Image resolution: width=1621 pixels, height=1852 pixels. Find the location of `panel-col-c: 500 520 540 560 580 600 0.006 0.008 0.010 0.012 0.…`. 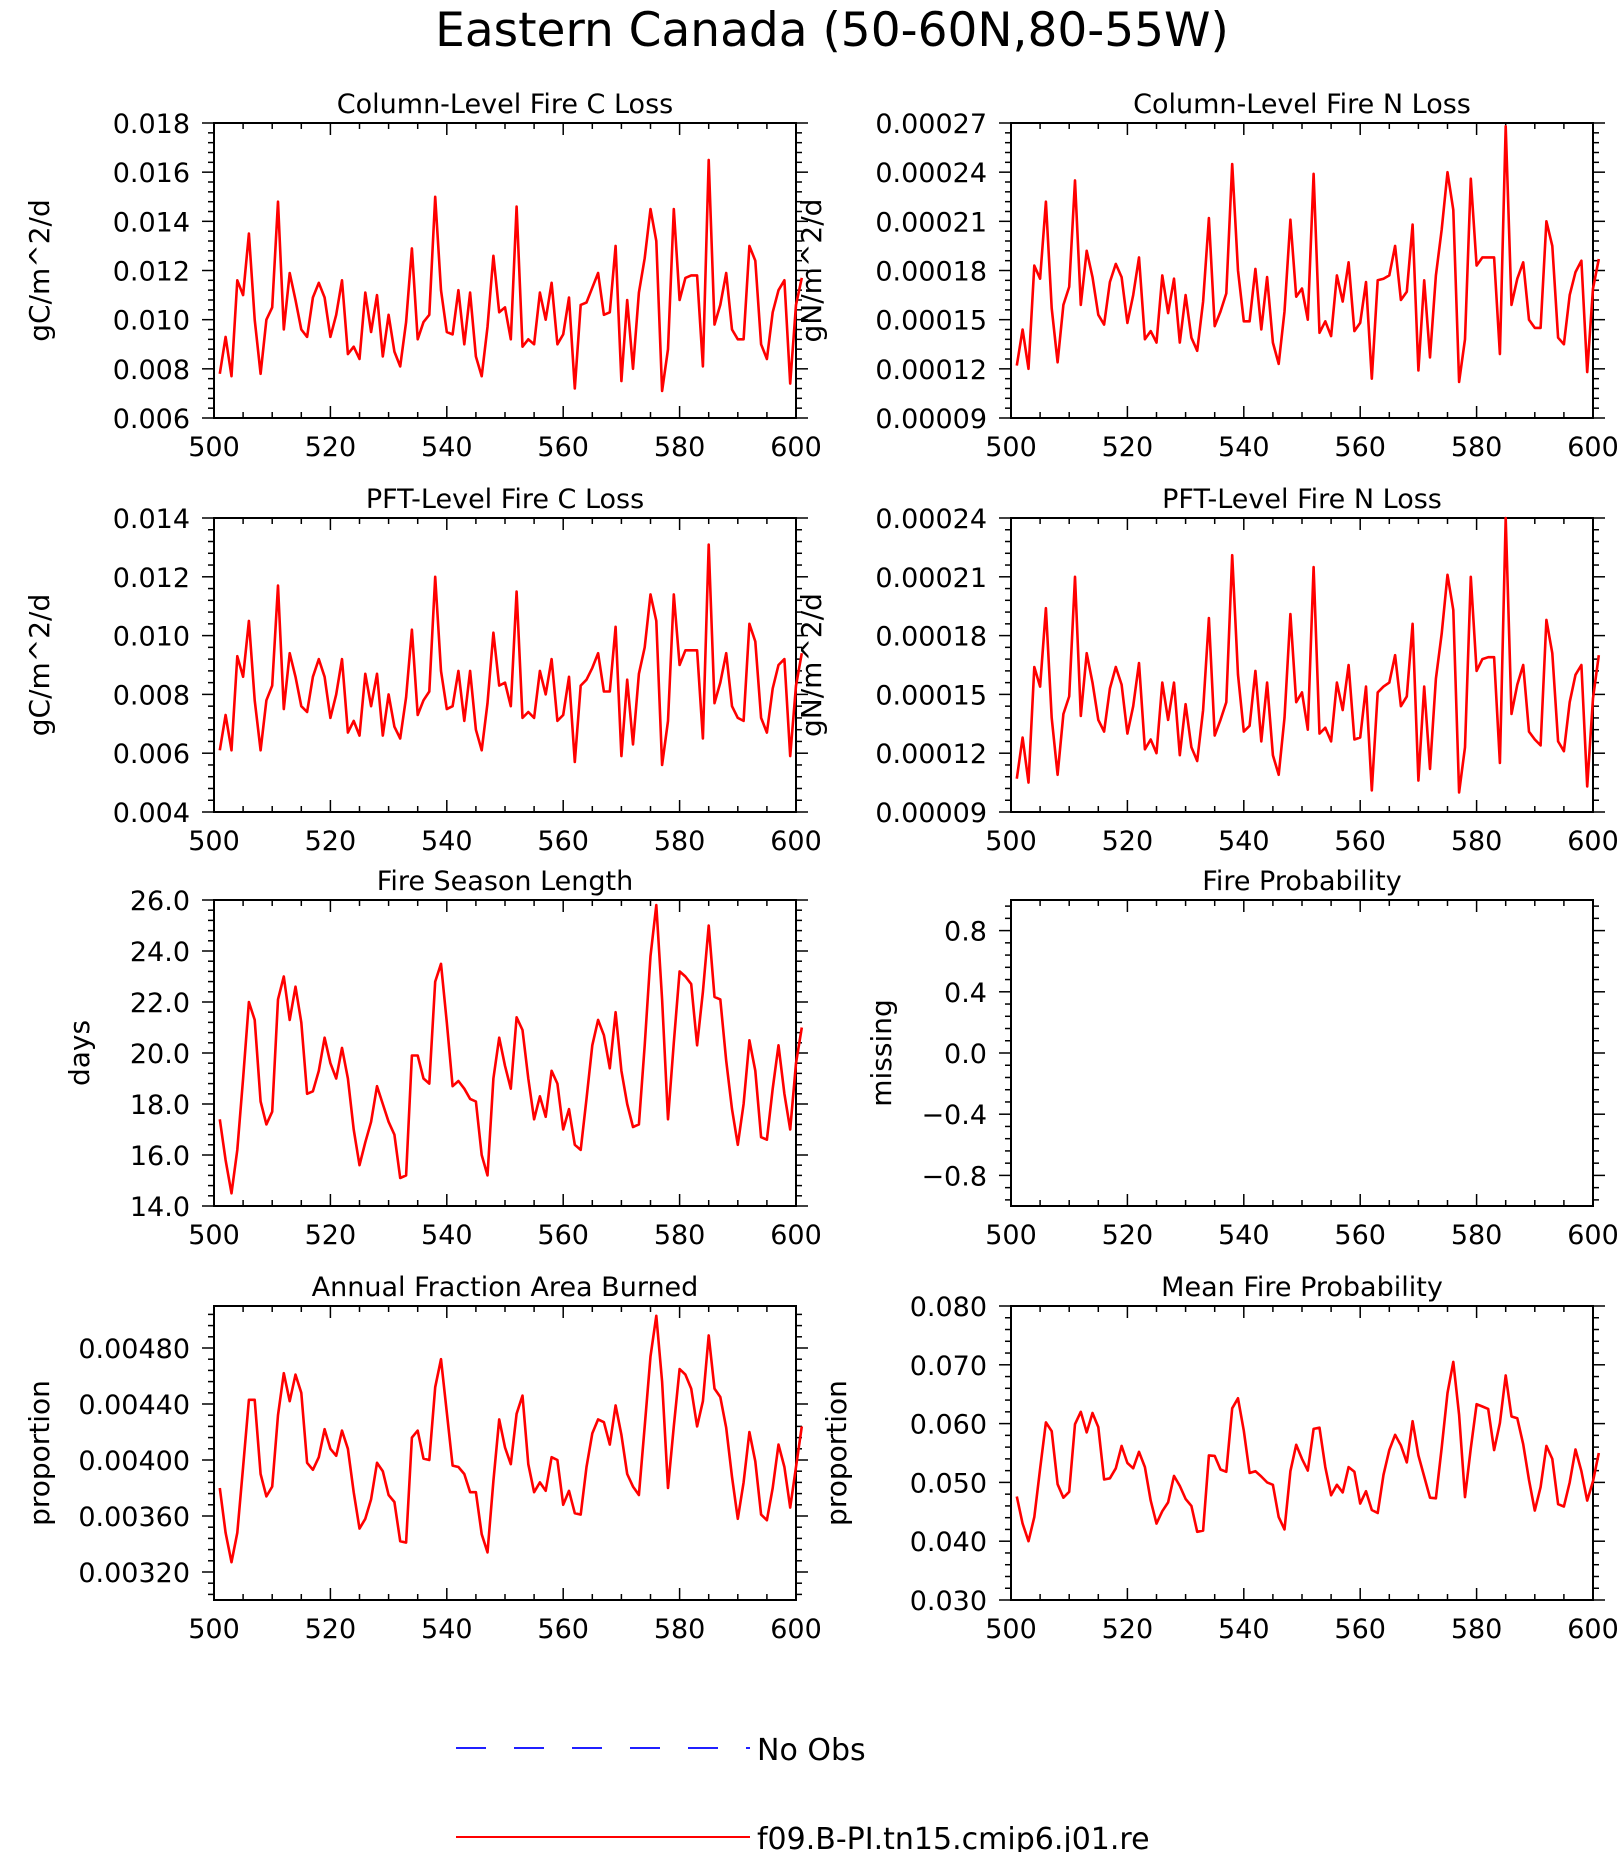

panel-col-c: 500 520 540 560 580 600 0.006 0.008 0.010 0.012 0.… is located at coordinates (422, 276).